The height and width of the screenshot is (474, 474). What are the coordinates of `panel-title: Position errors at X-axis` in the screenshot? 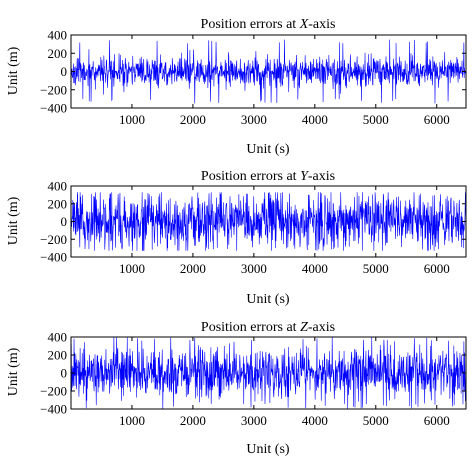 It's located at (268, 24).